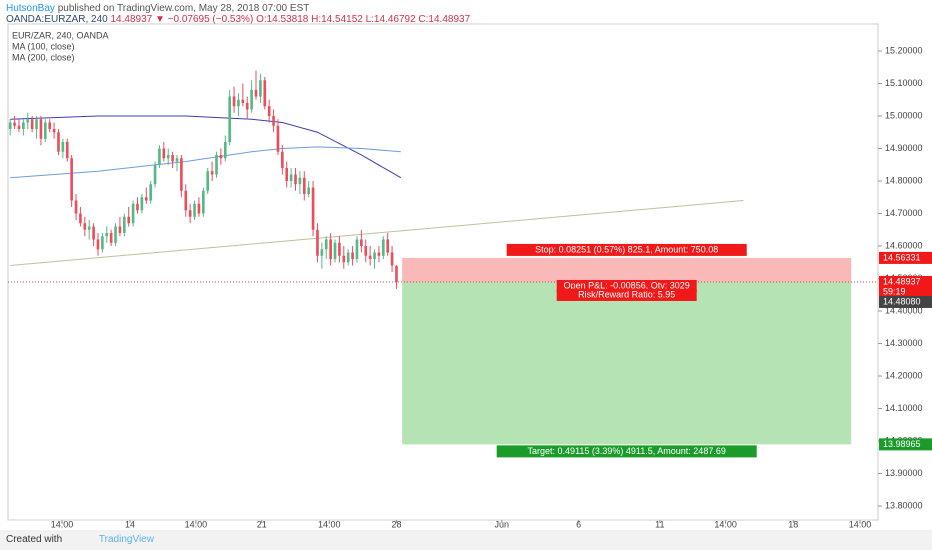  Describe the element at coordinates (904, 83) in the screenshot. I see `y-tick-label: 15.10000` at that location.